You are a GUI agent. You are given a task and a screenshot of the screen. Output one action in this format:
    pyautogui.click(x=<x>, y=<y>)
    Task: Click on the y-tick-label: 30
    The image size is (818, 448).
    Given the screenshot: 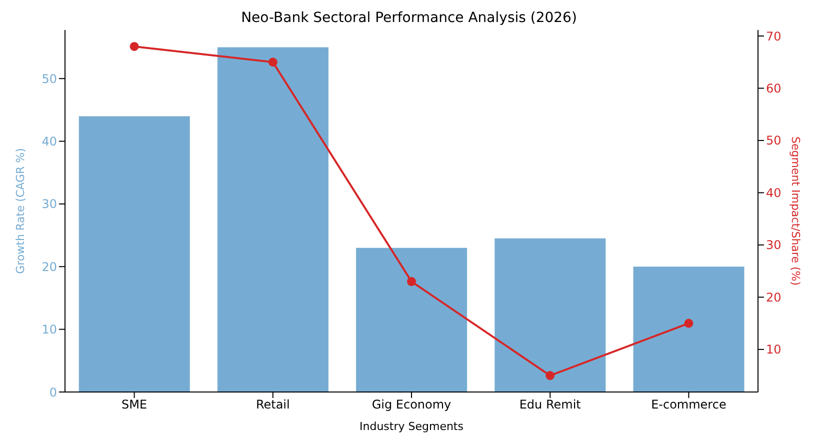 What is the action you would take?
    pyautogui.click(x=49, y=204)
    